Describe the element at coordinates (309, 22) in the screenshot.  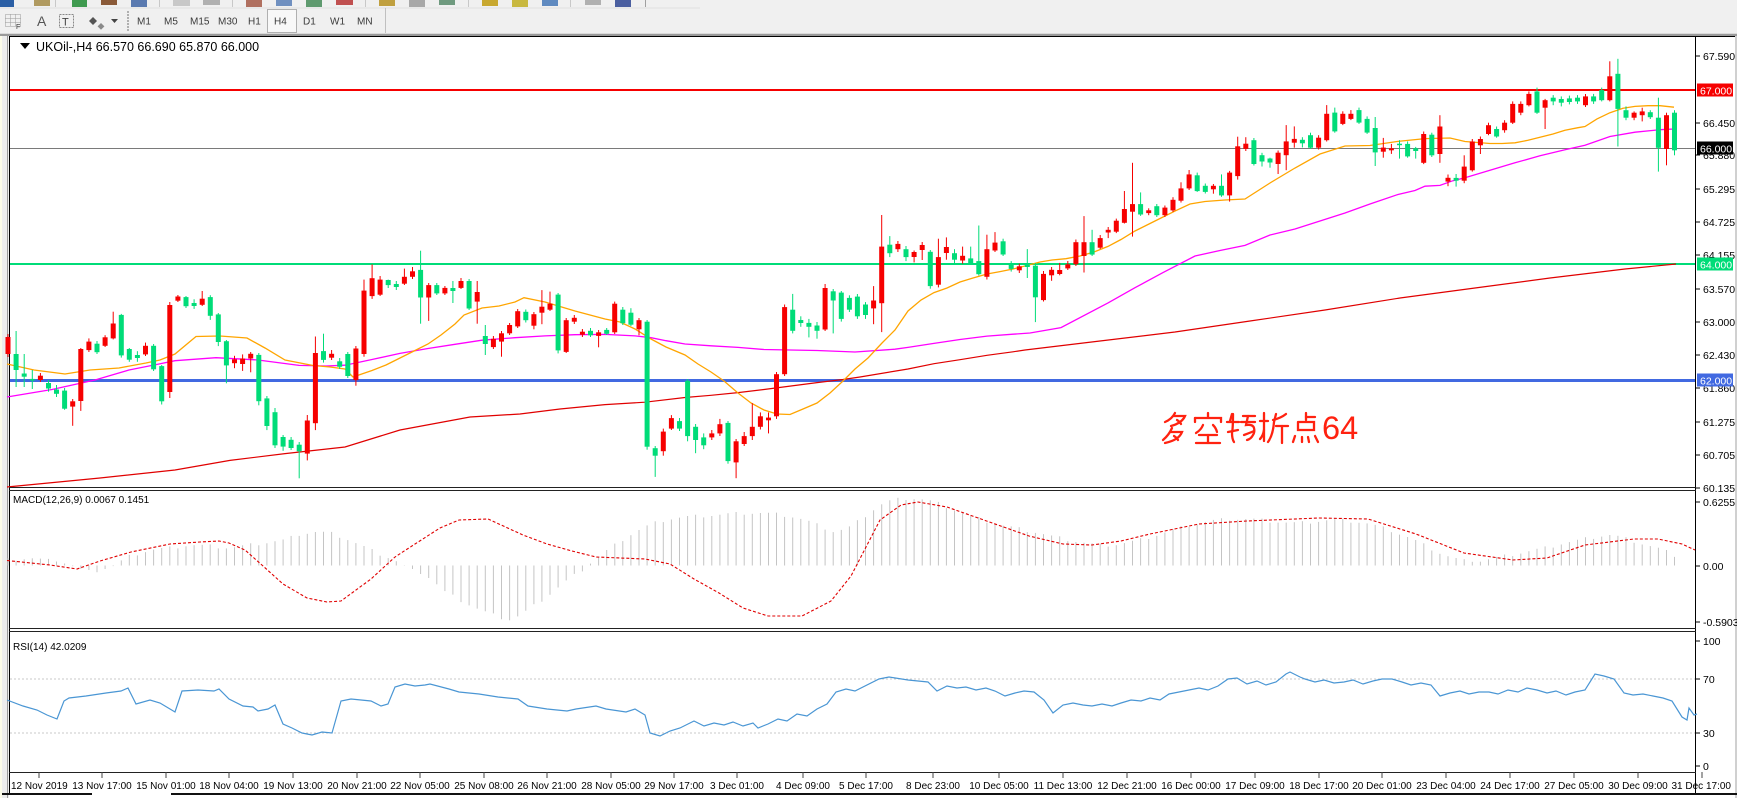
I see `svg-text: D1` at that location.